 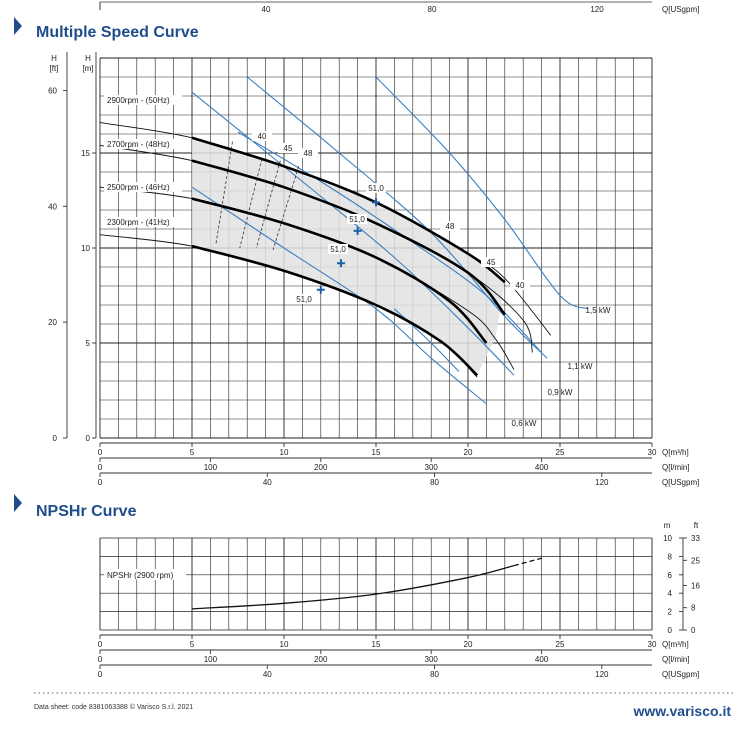 What do you see at coordinates (670, 556) in the screenshot?
I see `npsh-m-tick-label: 8` at bounding box center [670, 556].